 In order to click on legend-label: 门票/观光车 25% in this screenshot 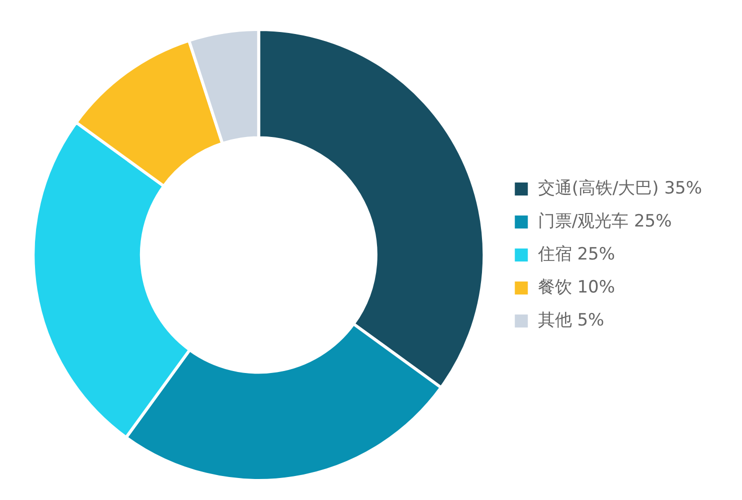, I will do `click(605, 221)`.